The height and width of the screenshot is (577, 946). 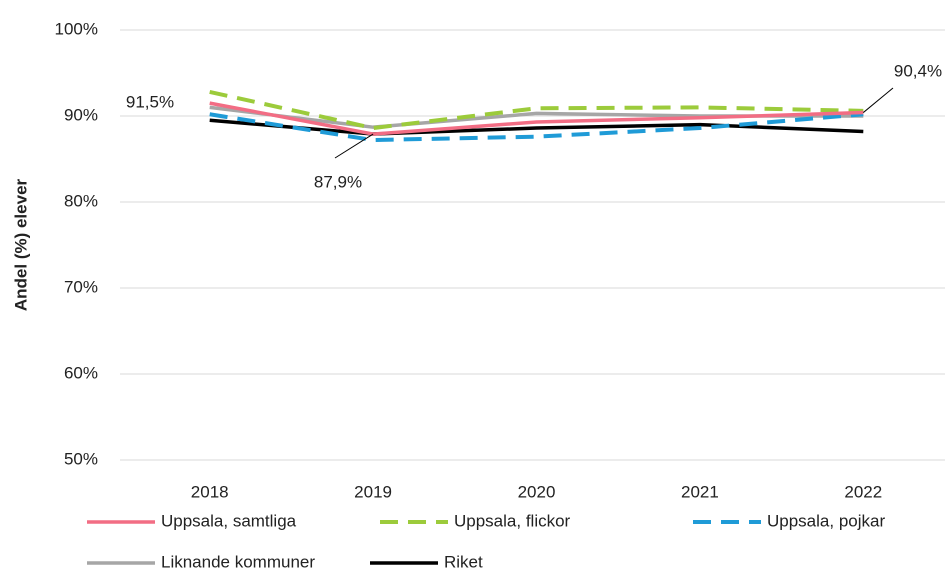 I want to click on y-tick-label: 70%, so click(x=81, y=286).